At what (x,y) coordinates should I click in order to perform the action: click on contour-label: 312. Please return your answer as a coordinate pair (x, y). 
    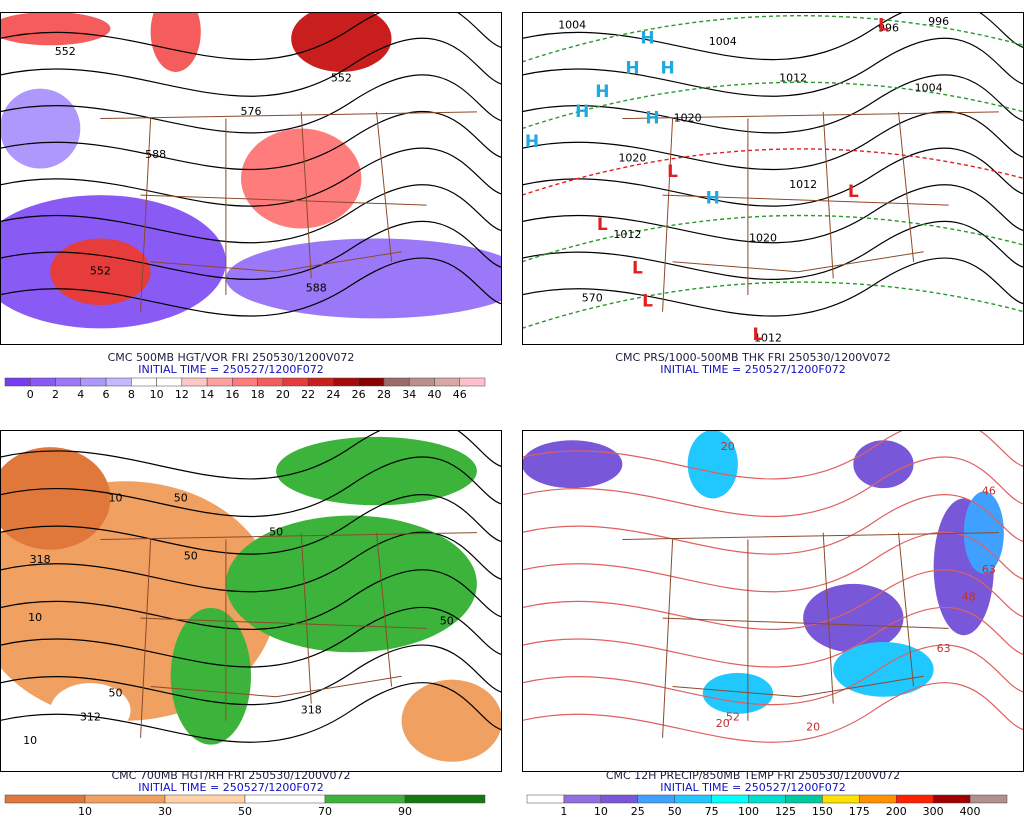
    Looking at the image, I should click on (90, 716).